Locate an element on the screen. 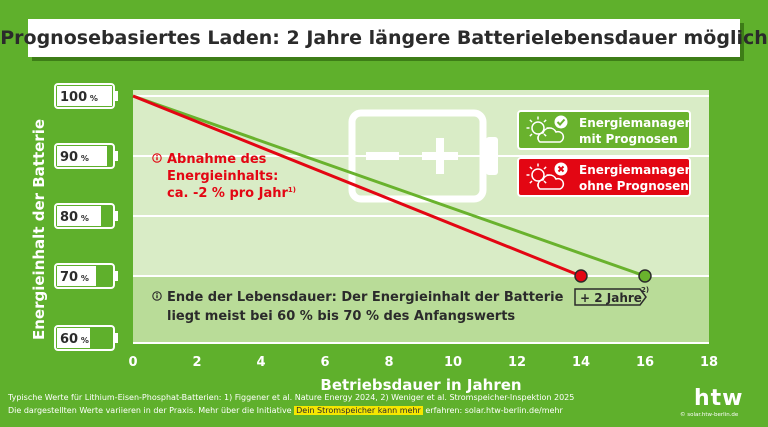 This screenshot has height=427, width=768. legend-without-forecast: Energiemanager ohne Prognosen is located at coordinates (604, 177).